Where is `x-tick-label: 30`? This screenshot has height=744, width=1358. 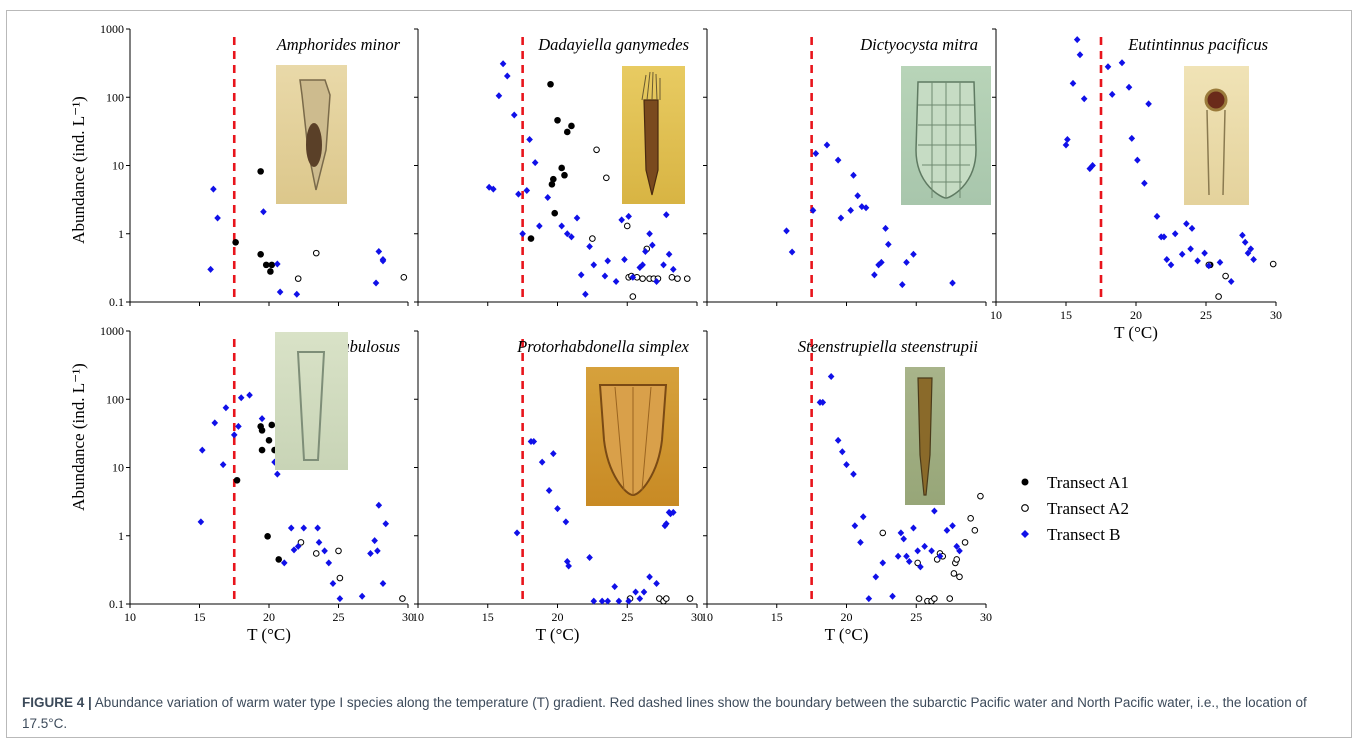
x-tick-label: 30 is located at coordinates (697, 617).